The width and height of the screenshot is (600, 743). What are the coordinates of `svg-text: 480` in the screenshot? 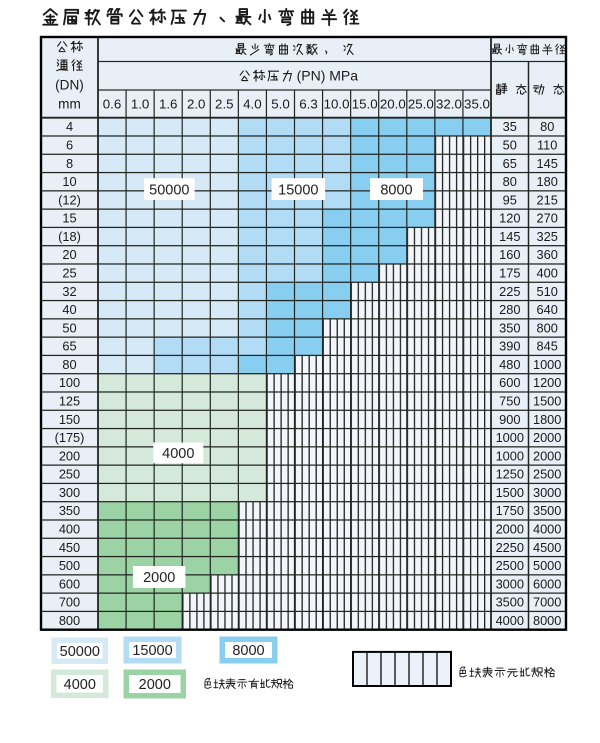 It's located at (509, 364).